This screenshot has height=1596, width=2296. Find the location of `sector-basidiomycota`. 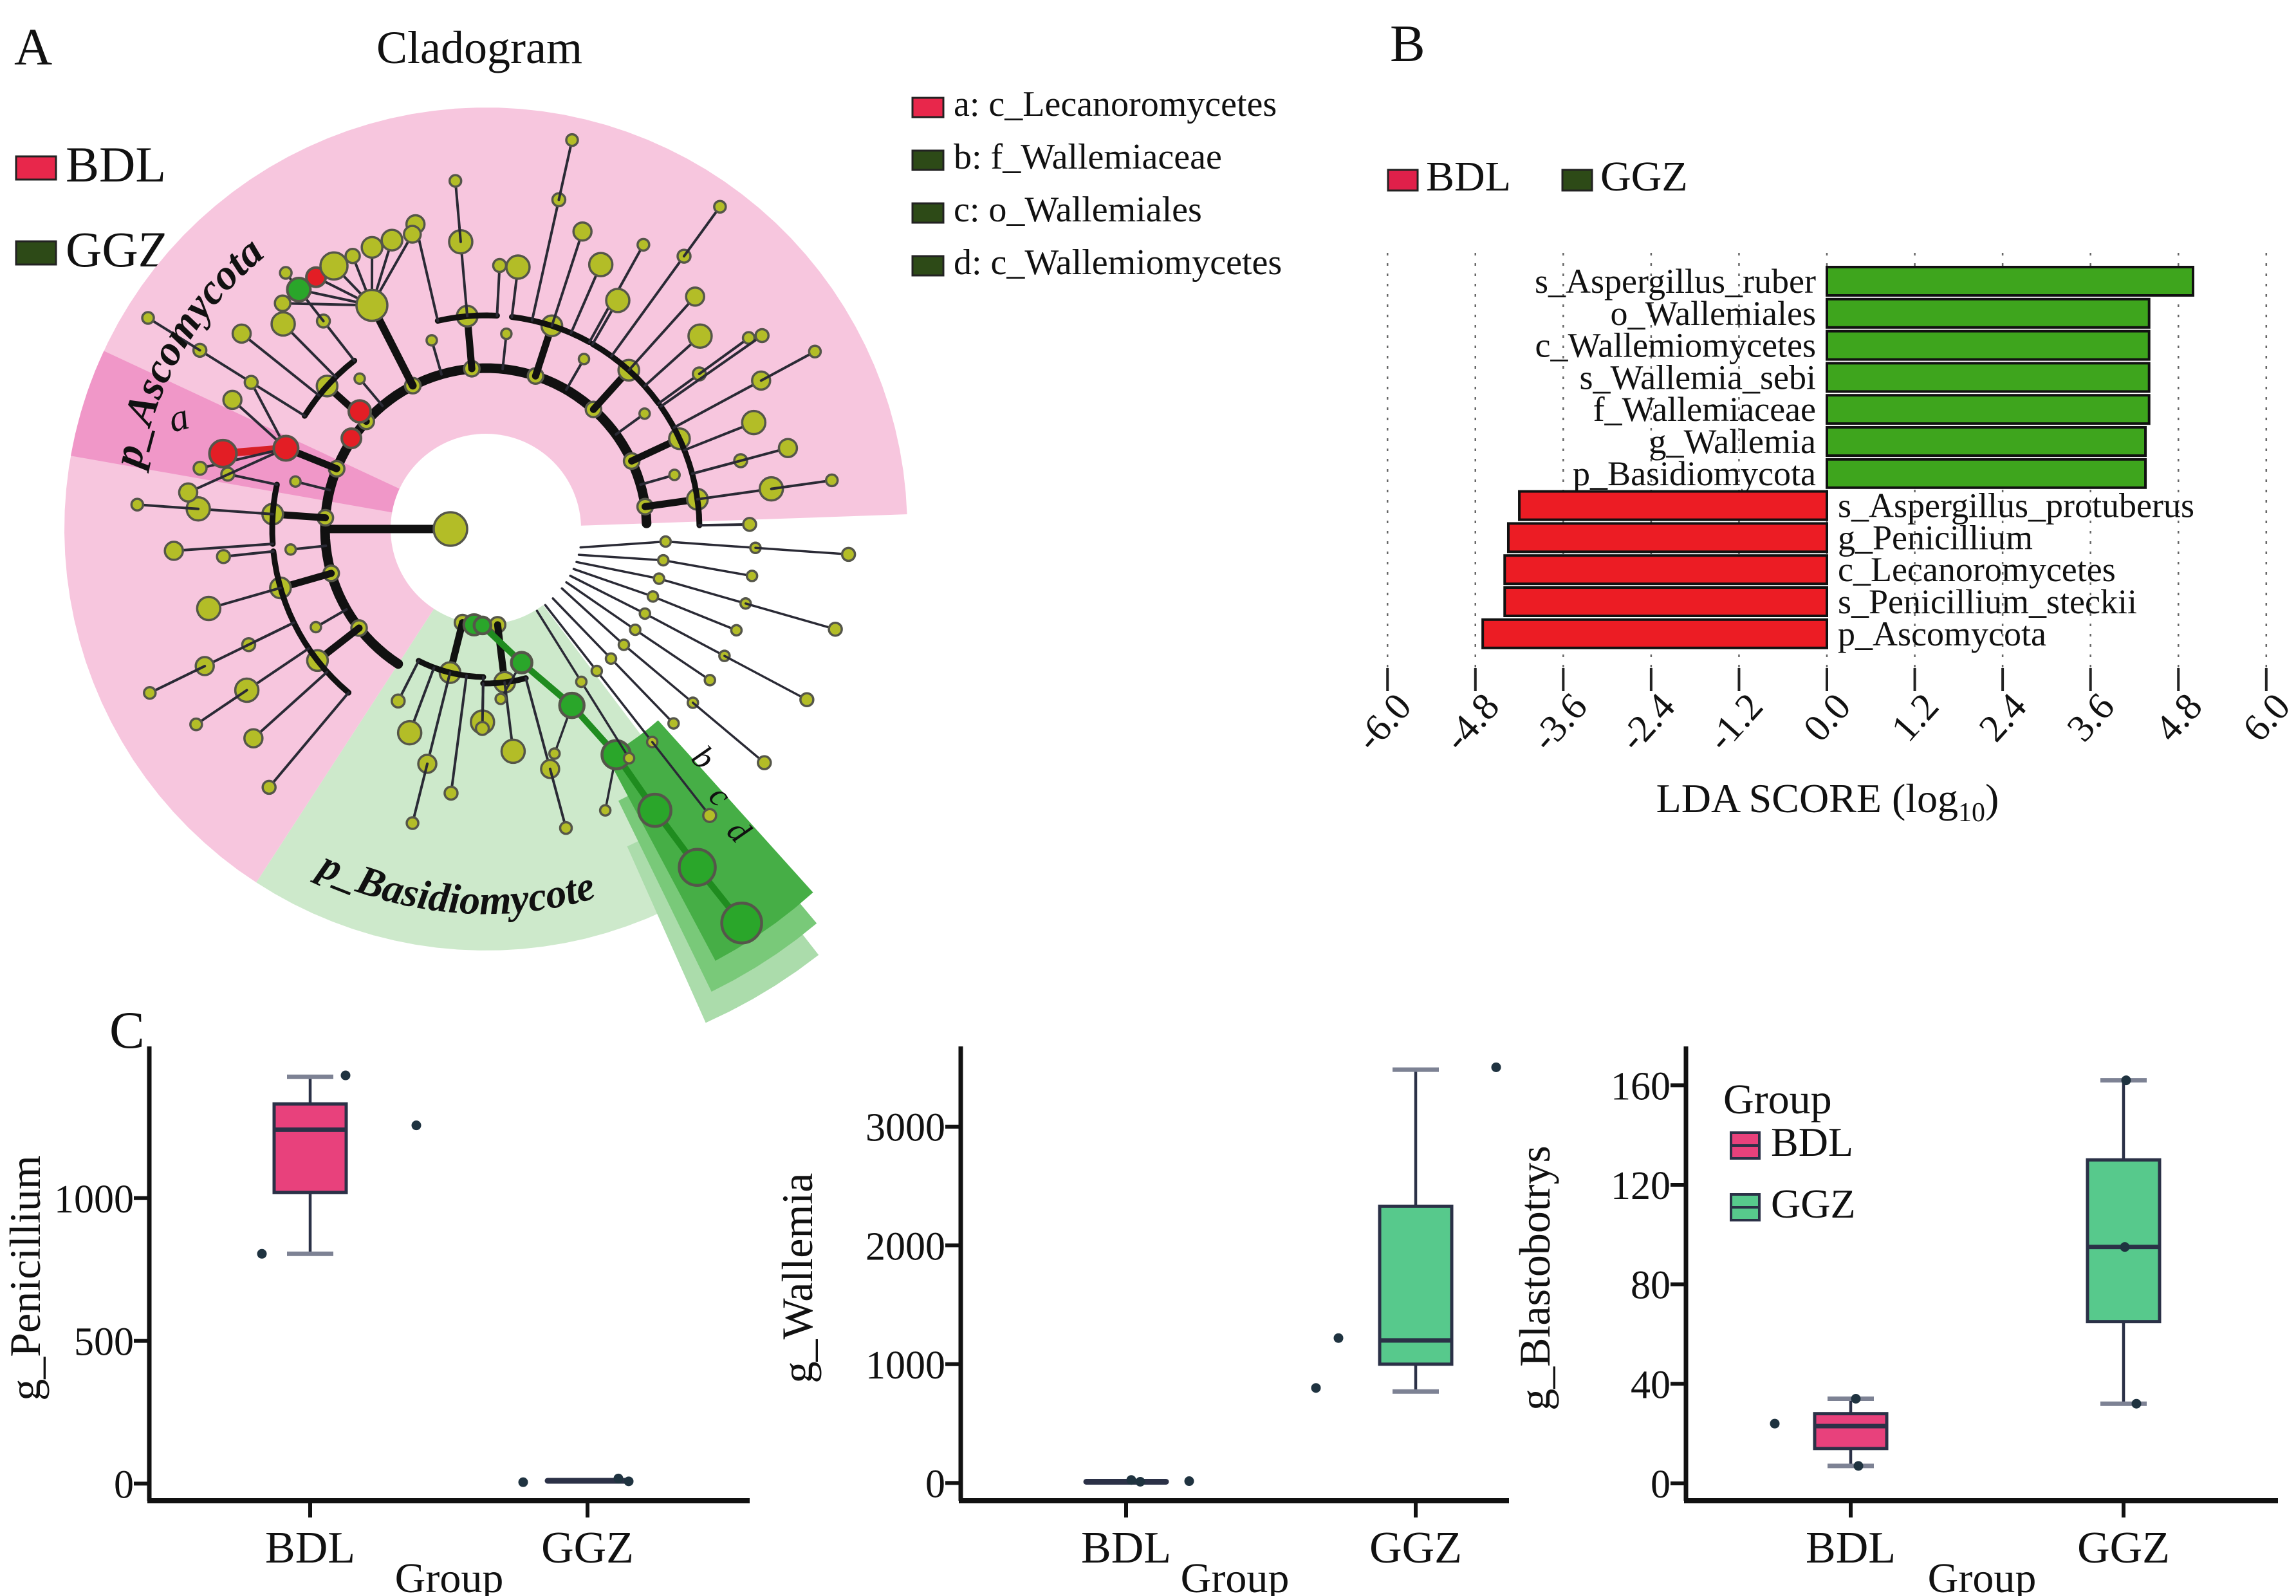

sector-basidiomycota is located at coordinates (498, 740).